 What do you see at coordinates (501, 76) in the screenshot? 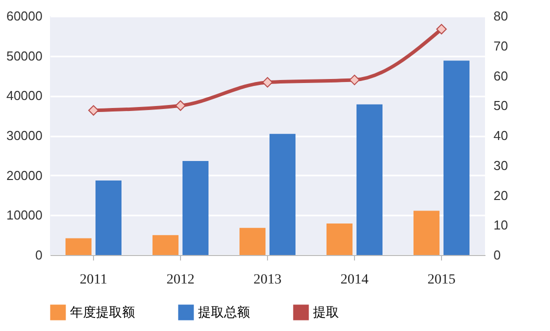
I see `y2-tick-label: 60` at bounding box center [501, 76].